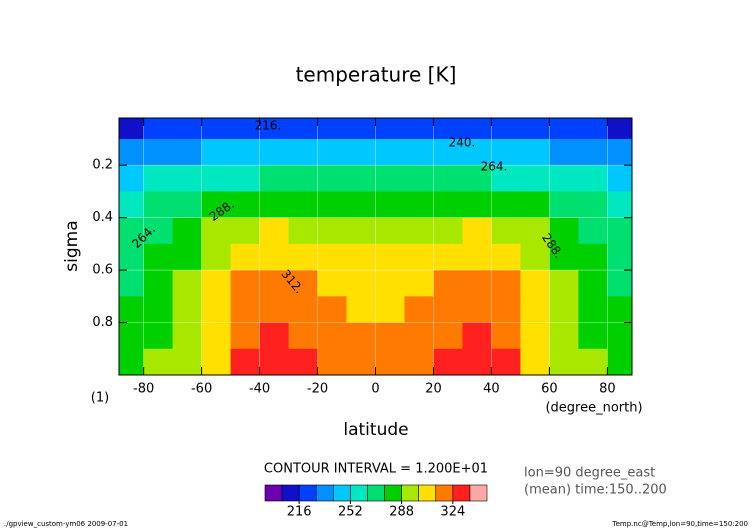 This screenshot has height=532, width=752. What do you see at coordinates (491, 389) in the screenshot?
I see `x-tick-label: 40` at bounding box center [491, 389].